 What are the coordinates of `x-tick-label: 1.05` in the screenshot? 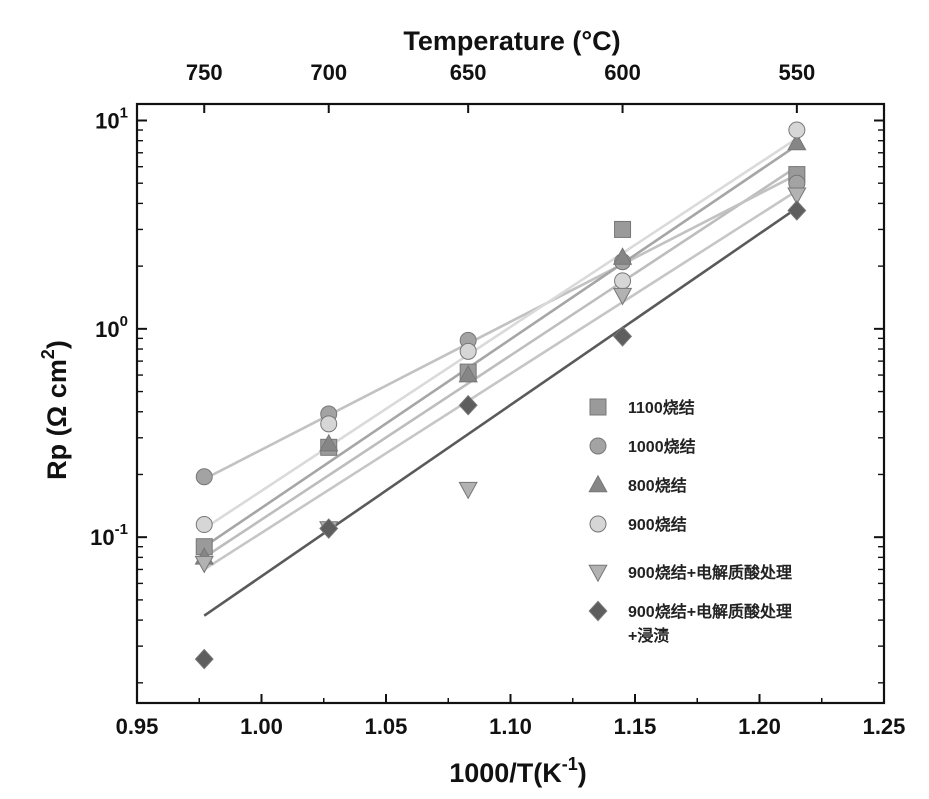 It's located at (386, 726).